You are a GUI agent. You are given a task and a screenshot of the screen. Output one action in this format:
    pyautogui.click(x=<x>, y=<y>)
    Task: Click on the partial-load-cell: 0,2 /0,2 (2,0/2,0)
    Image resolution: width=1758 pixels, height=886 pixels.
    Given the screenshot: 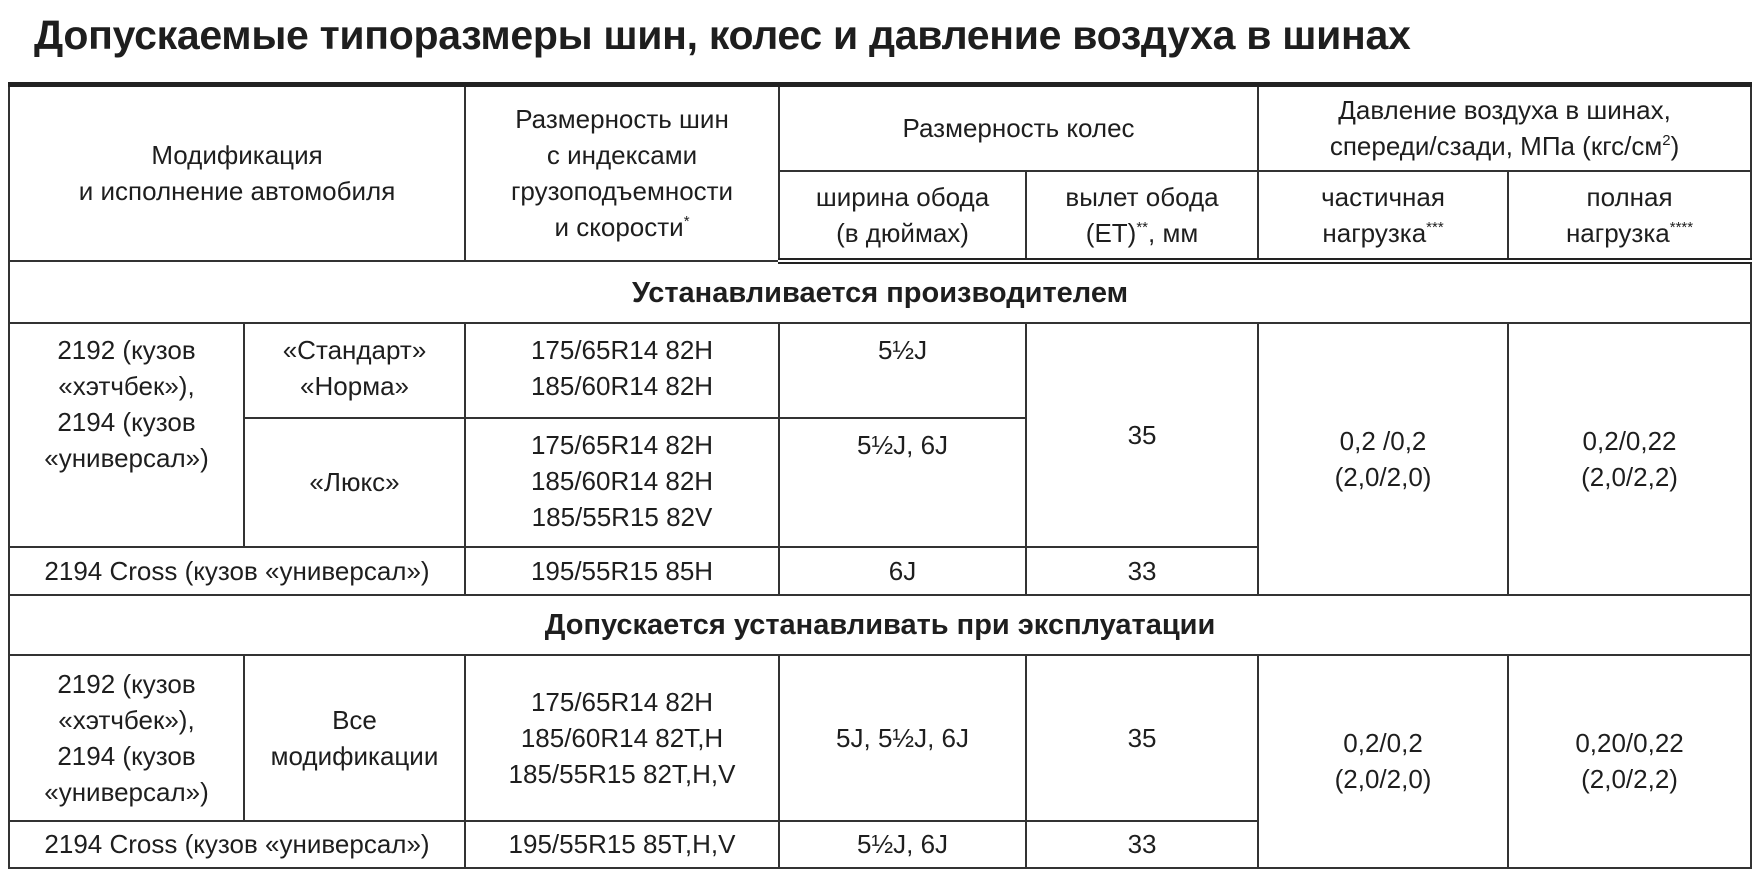 What is the action you would take?
    pyautogui.click(x=1383, y=458)
    